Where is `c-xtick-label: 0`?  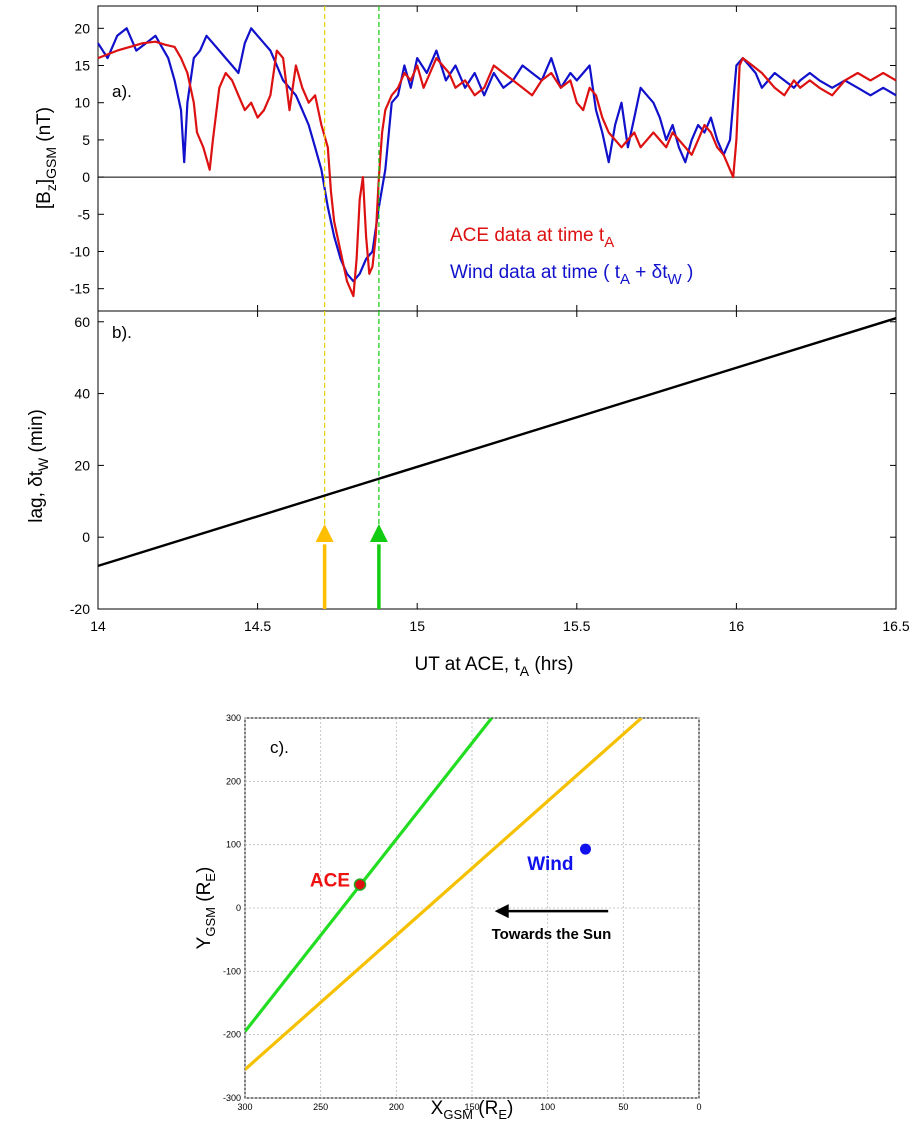
c-xtick-label: 0 is located at coordinates (698, 1107).